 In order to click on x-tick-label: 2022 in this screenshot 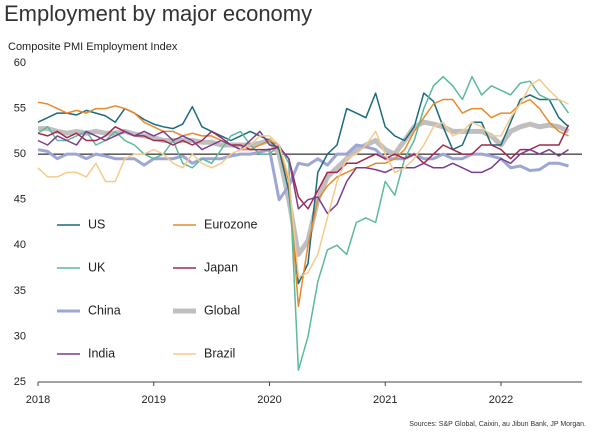, I will do `click(501, 400)`.